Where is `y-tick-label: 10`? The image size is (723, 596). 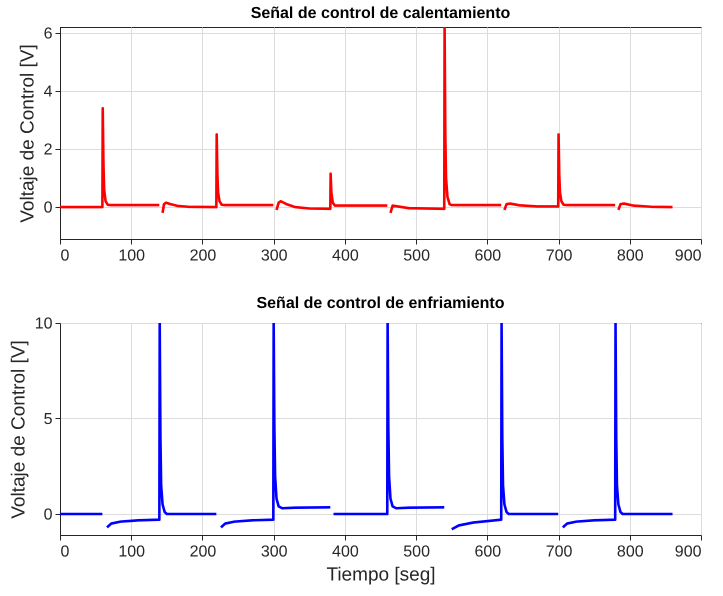
y-tick-label: 10 is located at coordinates (43, 324).